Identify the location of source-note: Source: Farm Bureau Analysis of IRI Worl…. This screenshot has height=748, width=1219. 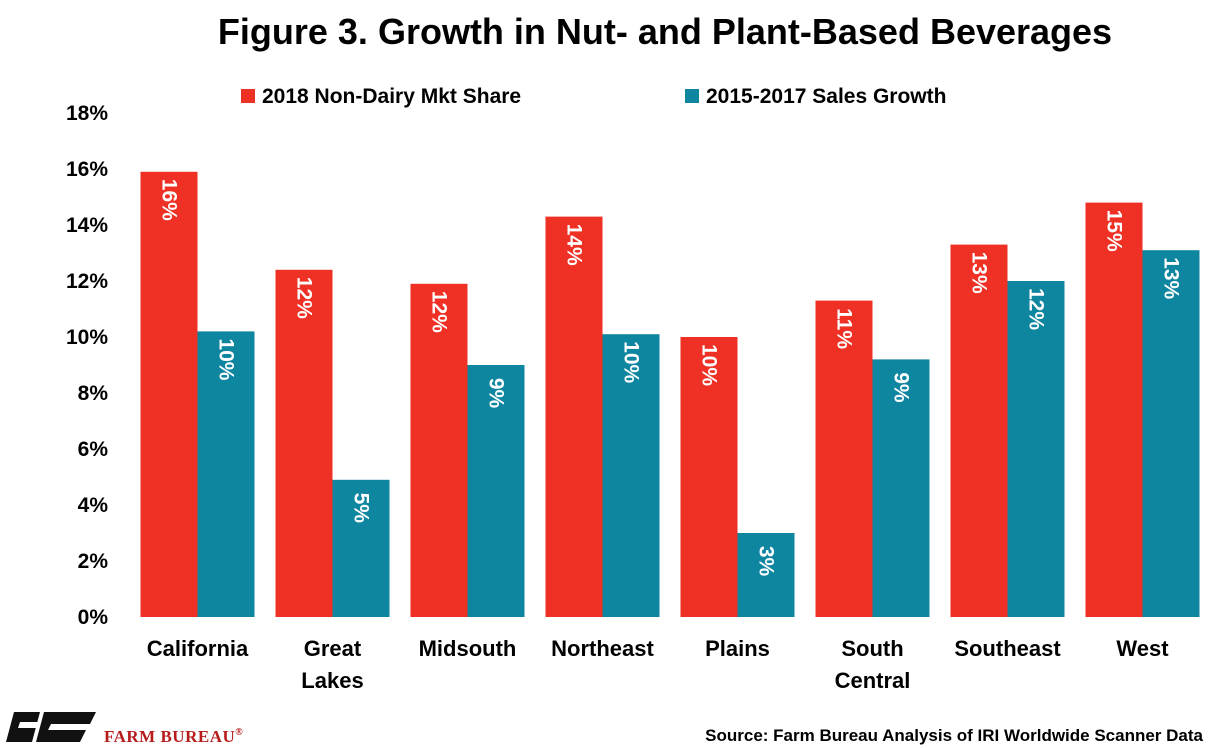
(954, 735).